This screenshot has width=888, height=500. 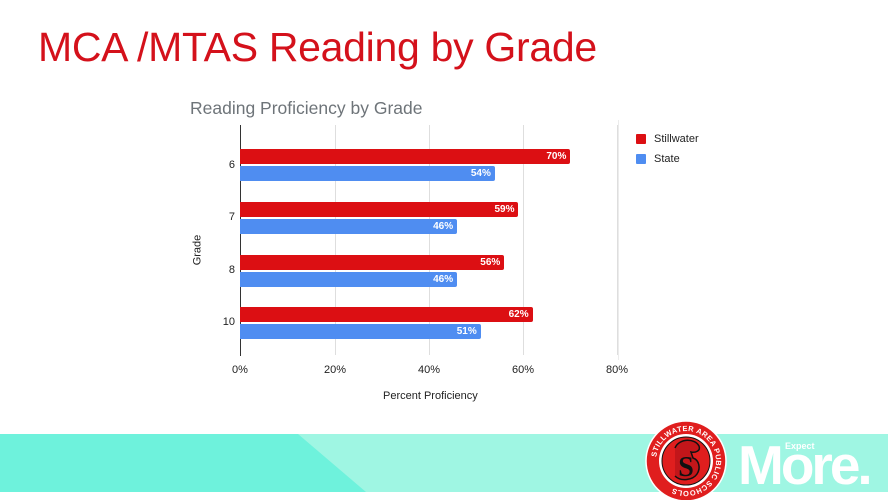 I want to click on slide-title: MCA /MTAS Reading by Grade, so click(x=317, y=47).